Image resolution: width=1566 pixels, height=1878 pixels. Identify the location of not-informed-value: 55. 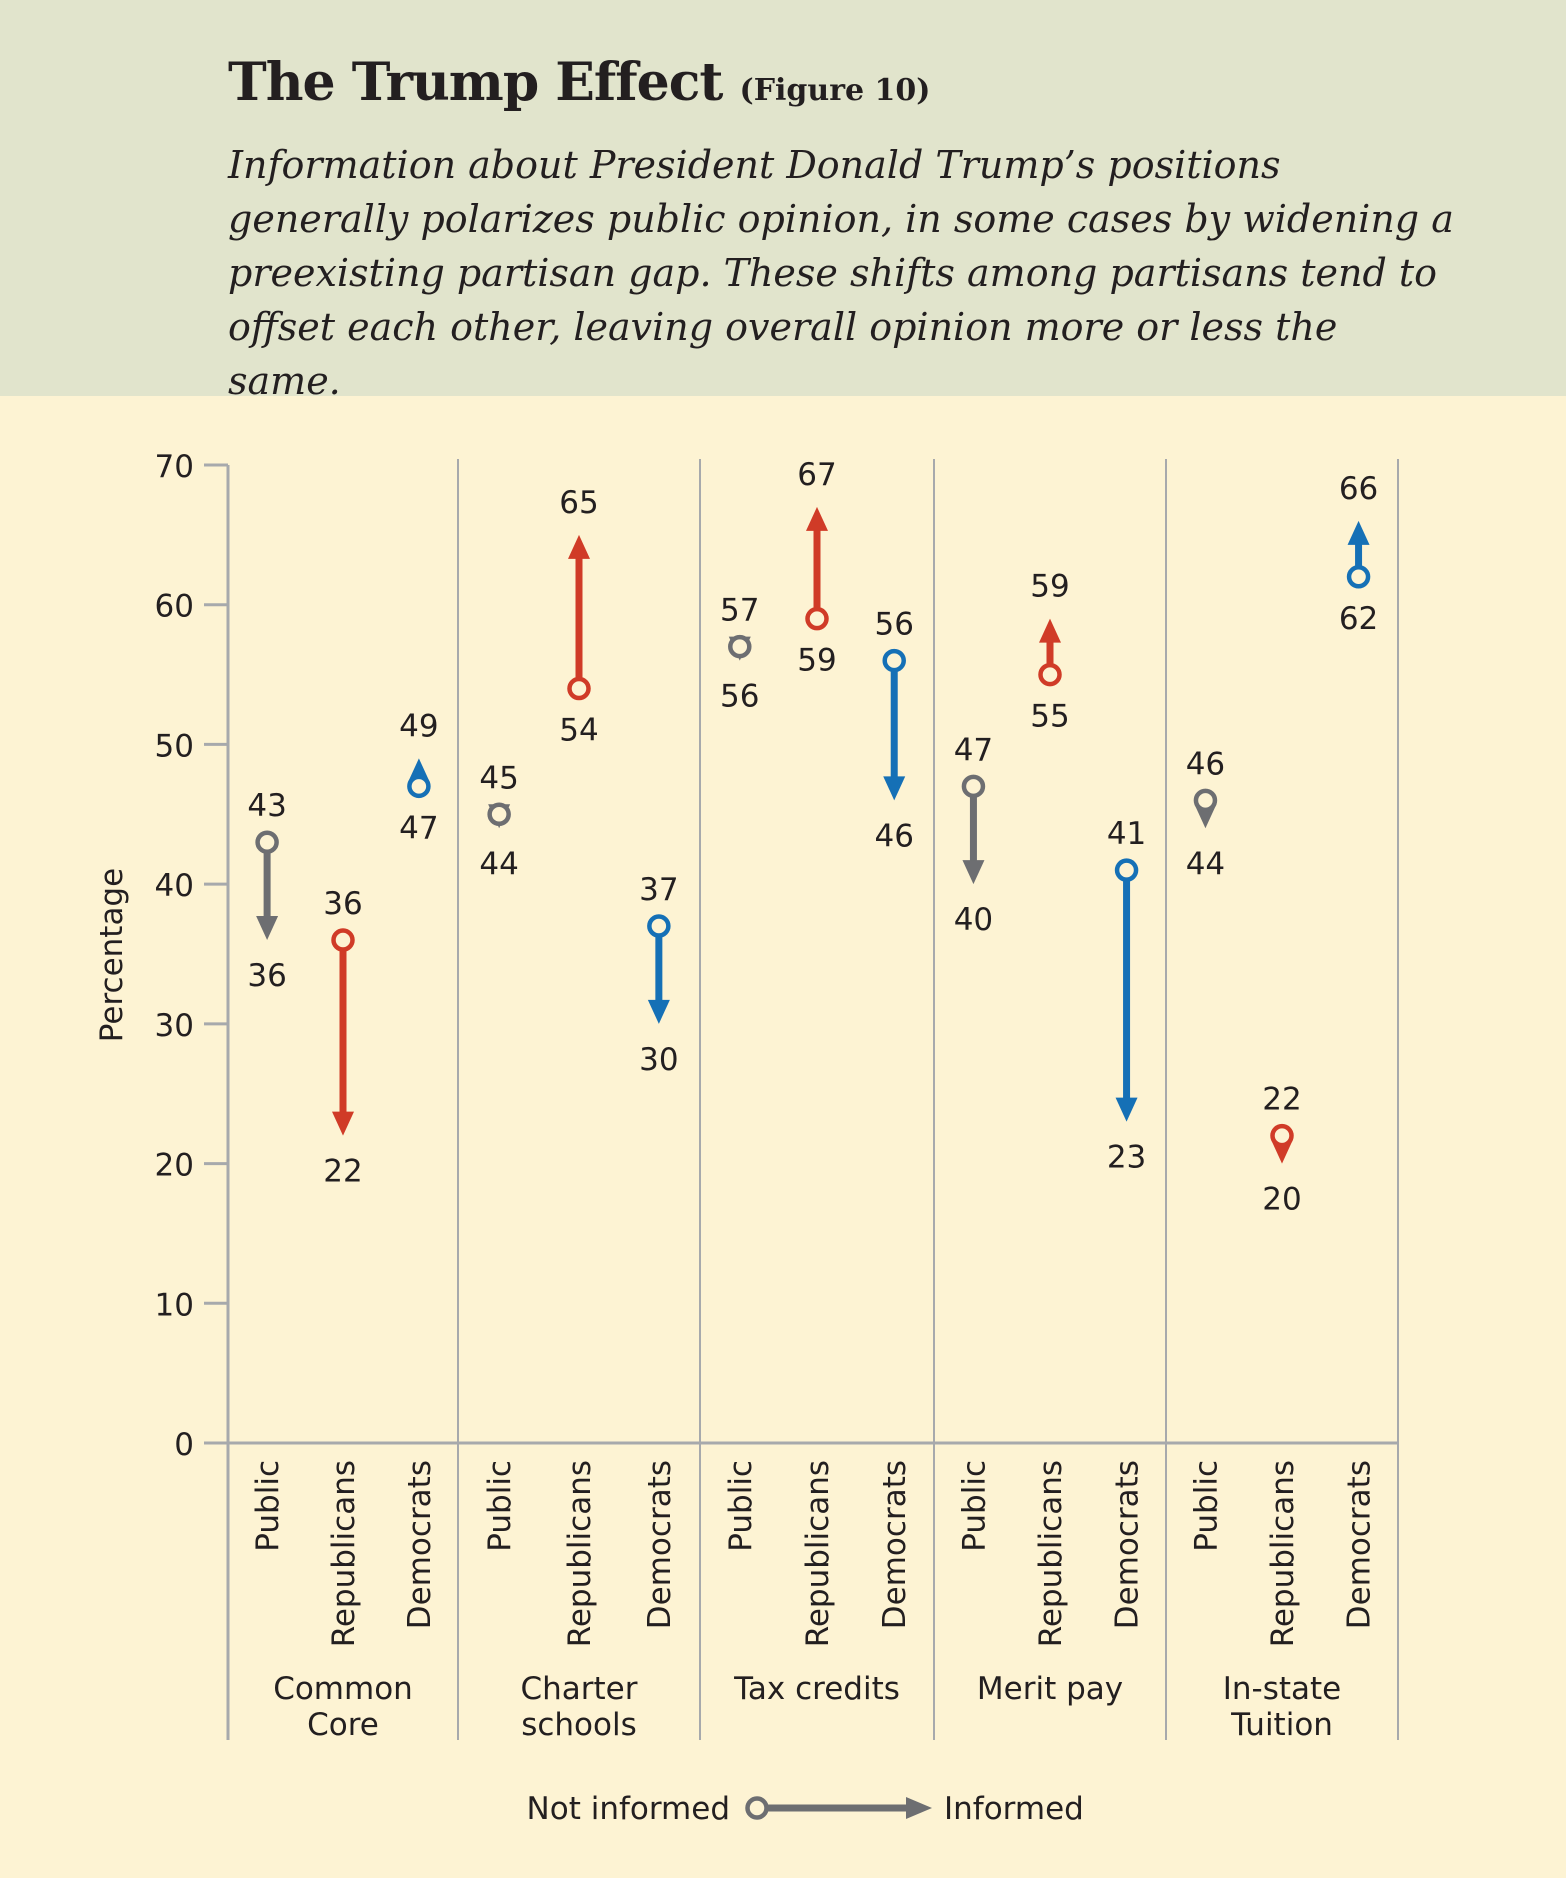
(1049, 717).